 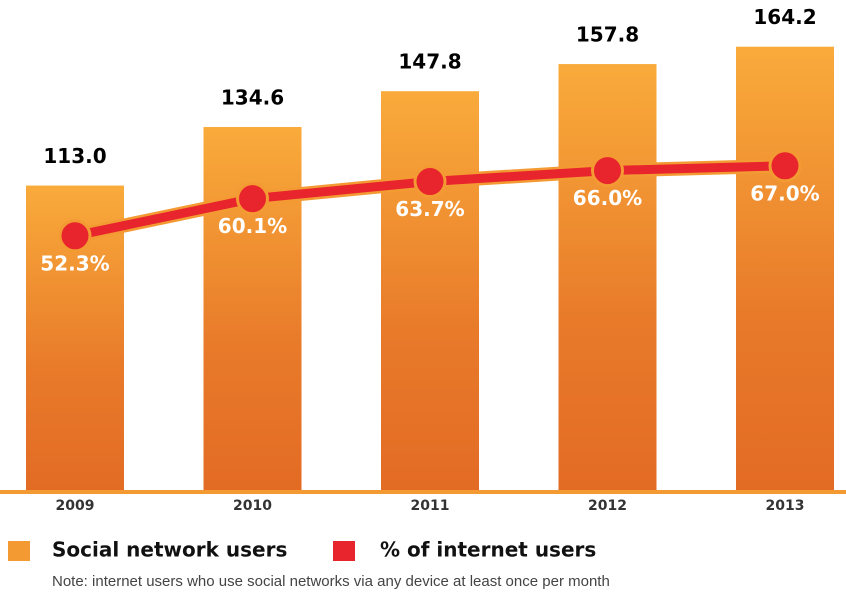 I want to click on data-label: 52.3%, so click(x=74, y=263).